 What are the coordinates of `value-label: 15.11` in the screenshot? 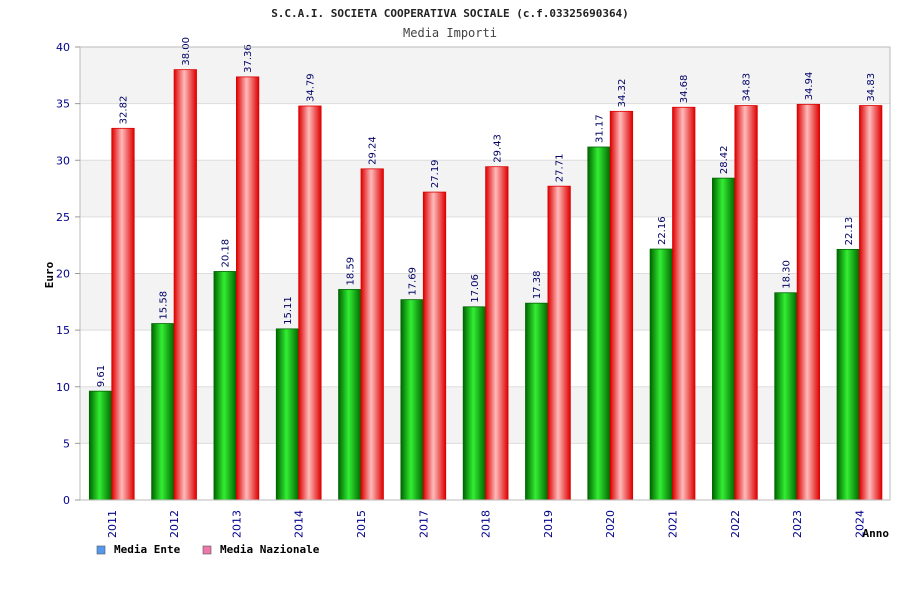 It's located at (288, 310).